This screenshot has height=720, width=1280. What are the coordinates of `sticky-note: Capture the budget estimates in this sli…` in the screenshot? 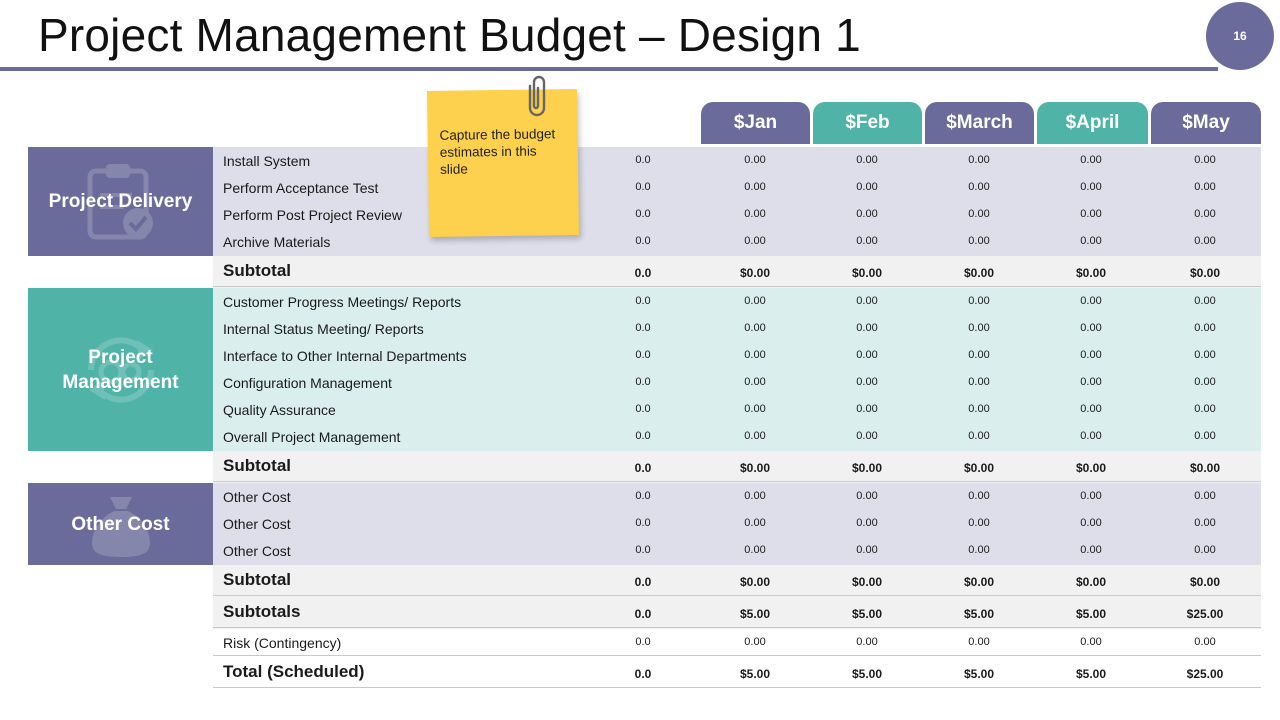 It's located at (503, 163).